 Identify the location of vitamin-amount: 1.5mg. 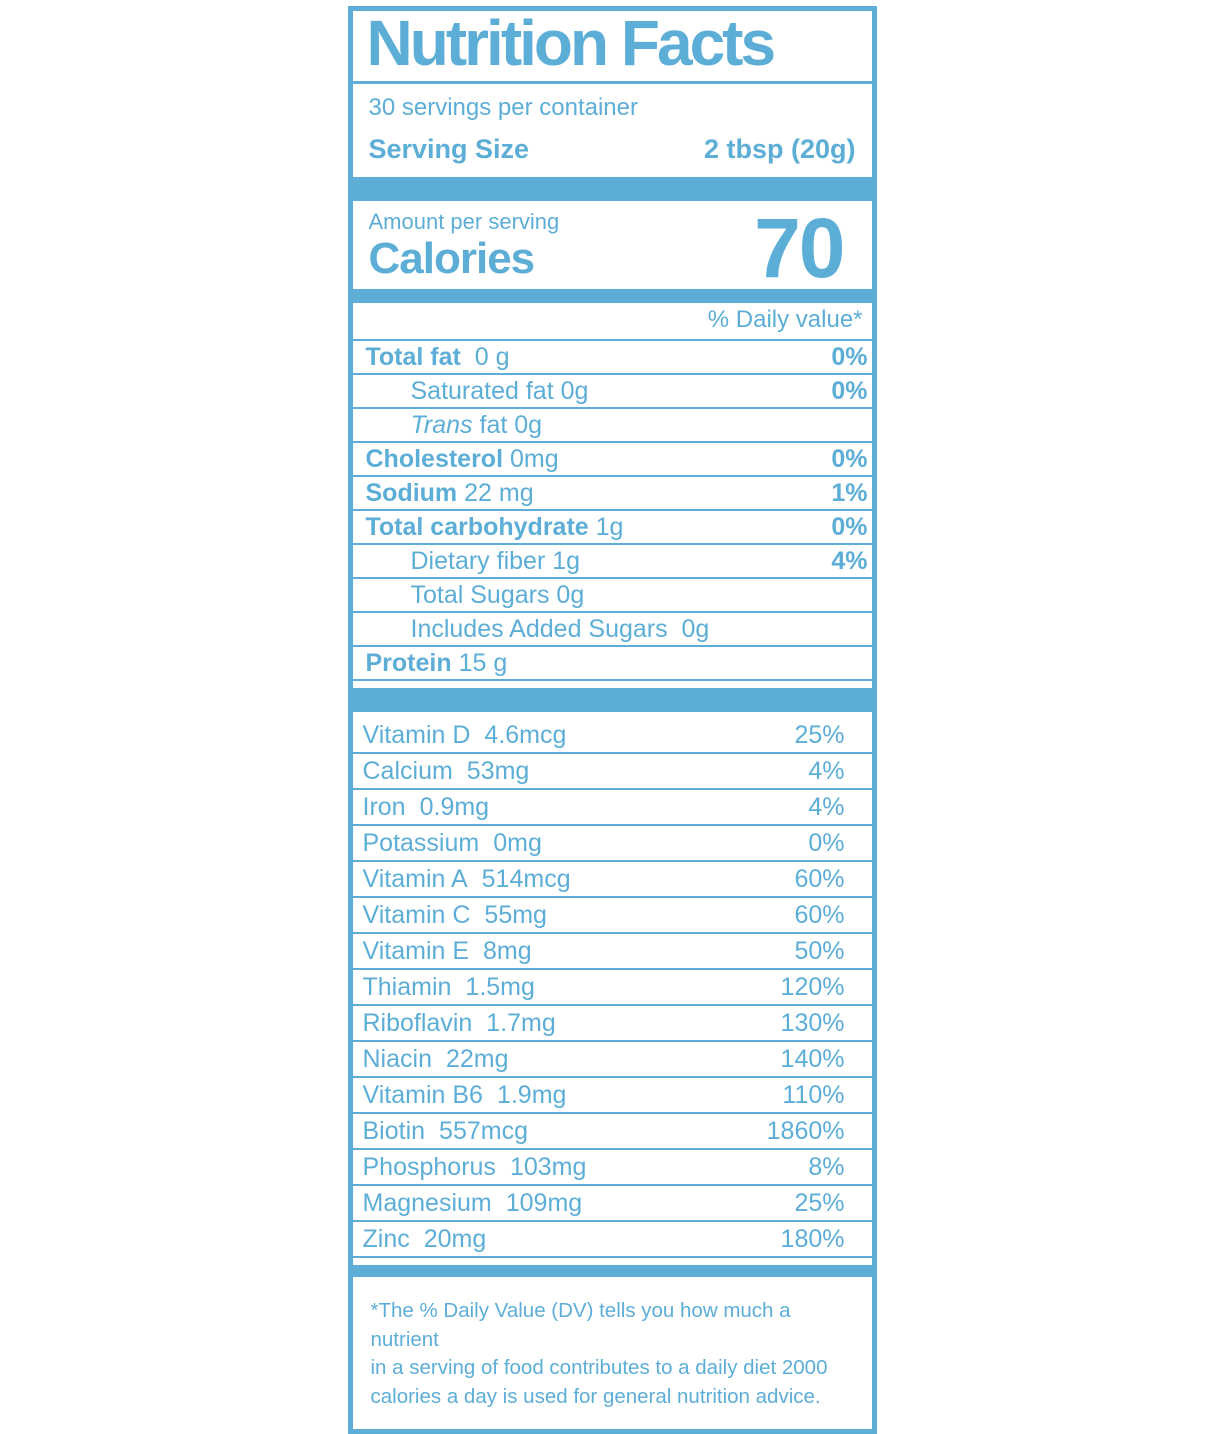
(500, 987).